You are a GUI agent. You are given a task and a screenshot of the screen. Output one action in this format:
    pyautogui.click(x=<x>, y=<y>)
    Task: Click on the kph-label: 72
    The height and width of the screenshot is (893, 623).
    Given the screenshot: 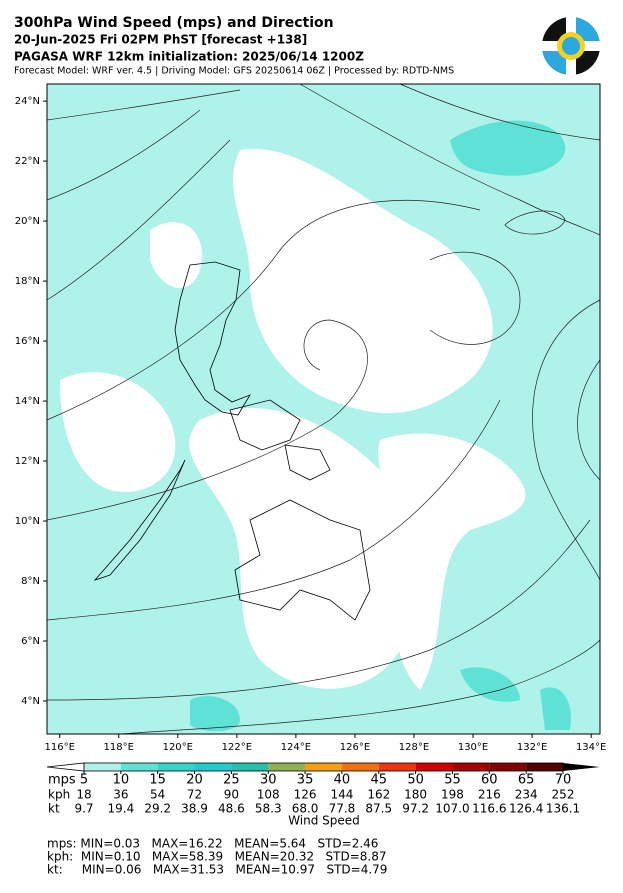 What is the action you would take?
    pyautogui.click(x=194, y=795)
    